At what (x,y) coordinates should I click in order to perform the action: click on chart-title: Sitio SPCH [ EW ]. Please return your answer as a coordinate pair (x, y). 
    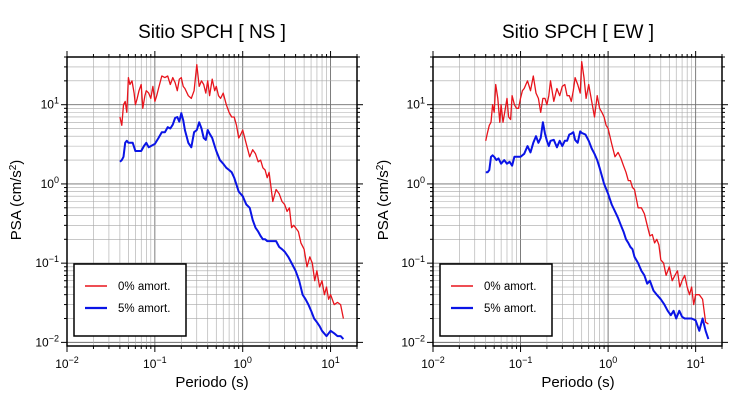
    Looking at the image, I should click on (578, 32).